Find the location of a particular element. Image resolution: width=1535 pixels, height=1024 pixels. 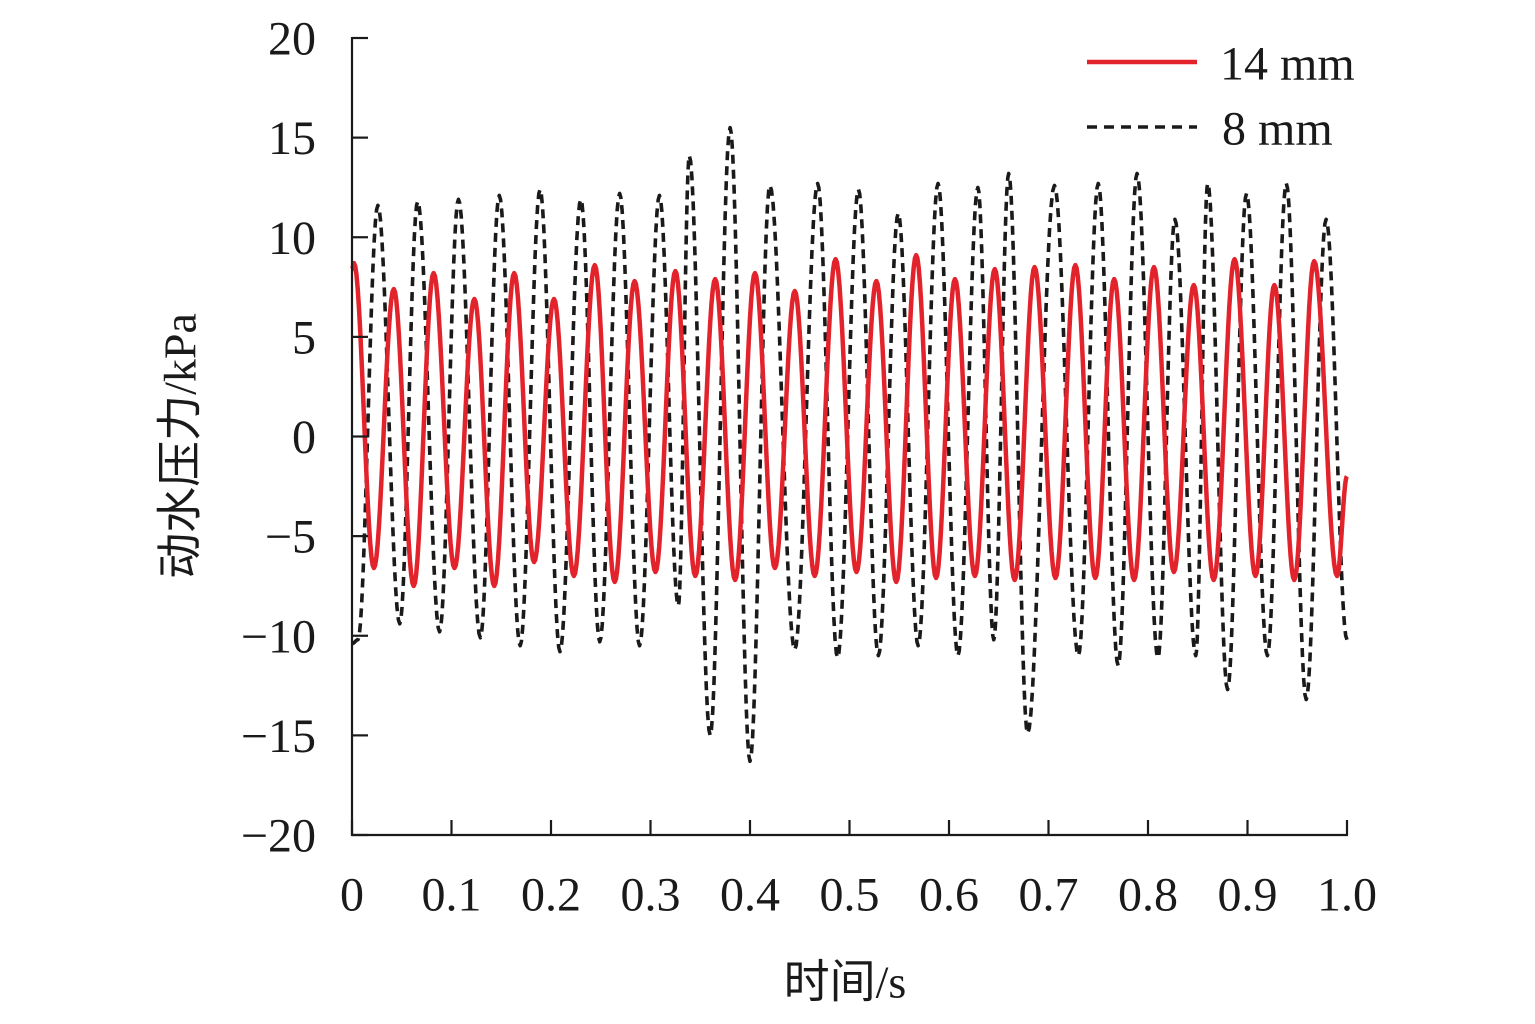

x-tick-label: 0 is located at coordinates (352, 895).